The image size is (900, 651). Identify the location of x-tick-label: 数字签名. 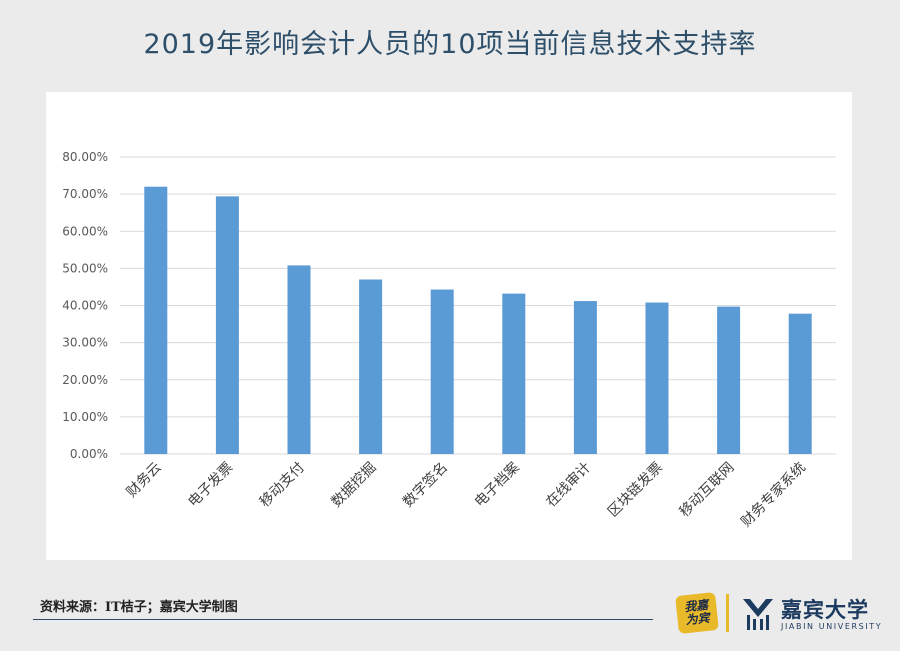
(425, 485).